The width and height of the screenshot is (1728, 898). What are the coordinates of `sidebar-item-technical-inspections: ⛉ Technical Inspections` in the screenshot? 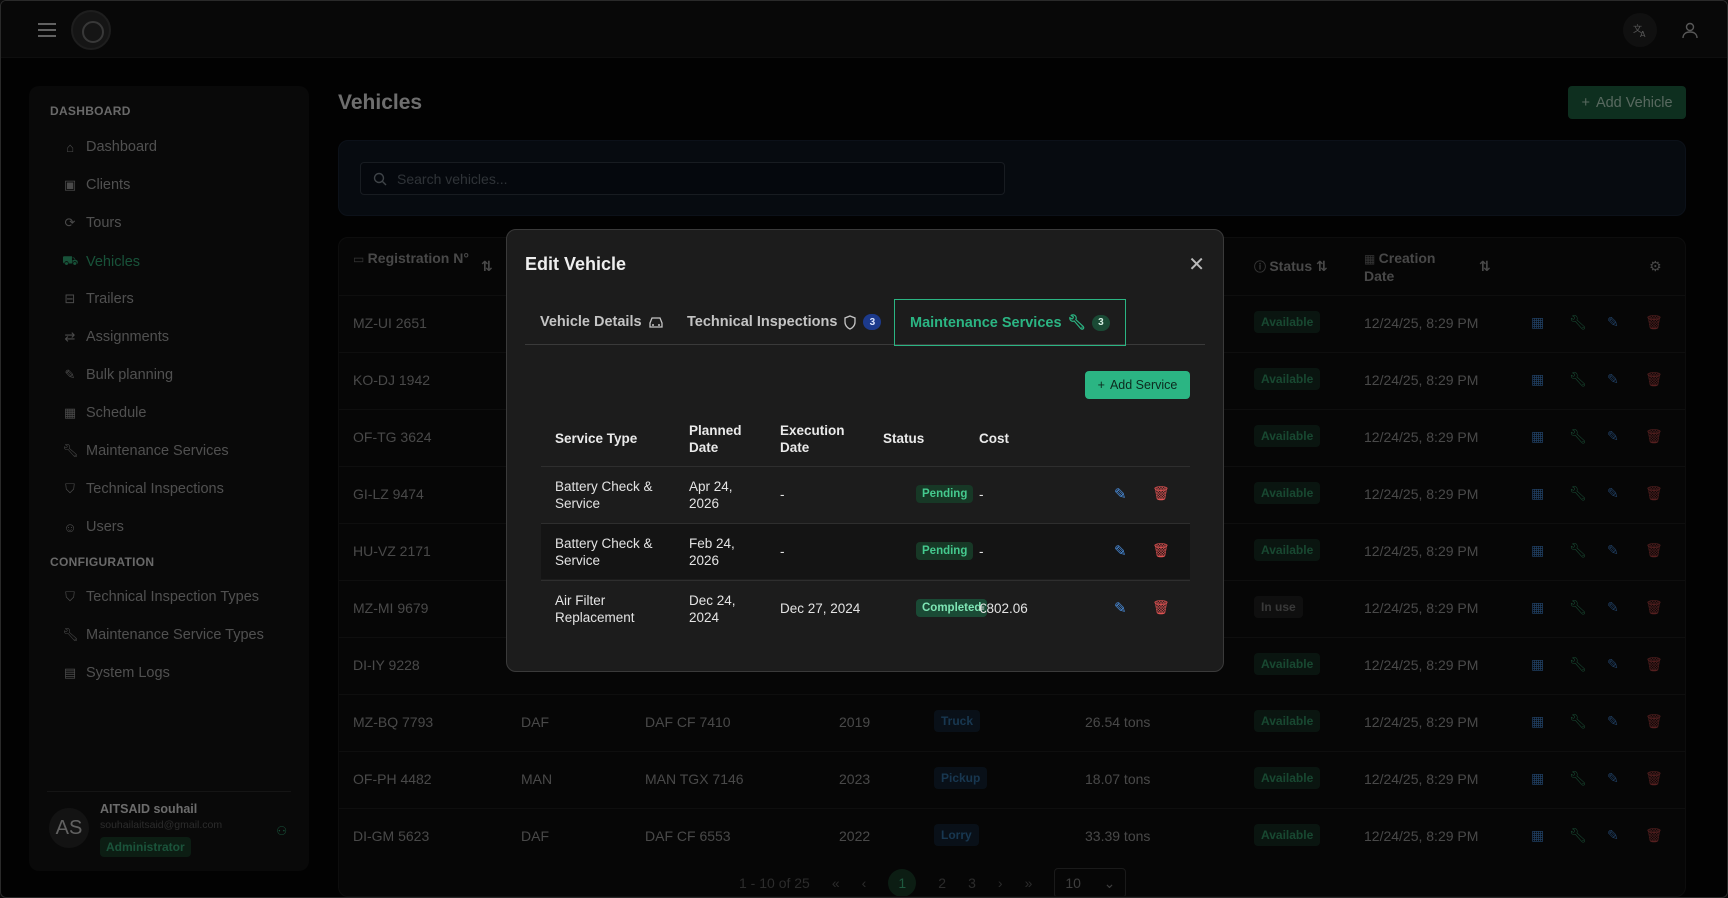 It's located at (143, 489).